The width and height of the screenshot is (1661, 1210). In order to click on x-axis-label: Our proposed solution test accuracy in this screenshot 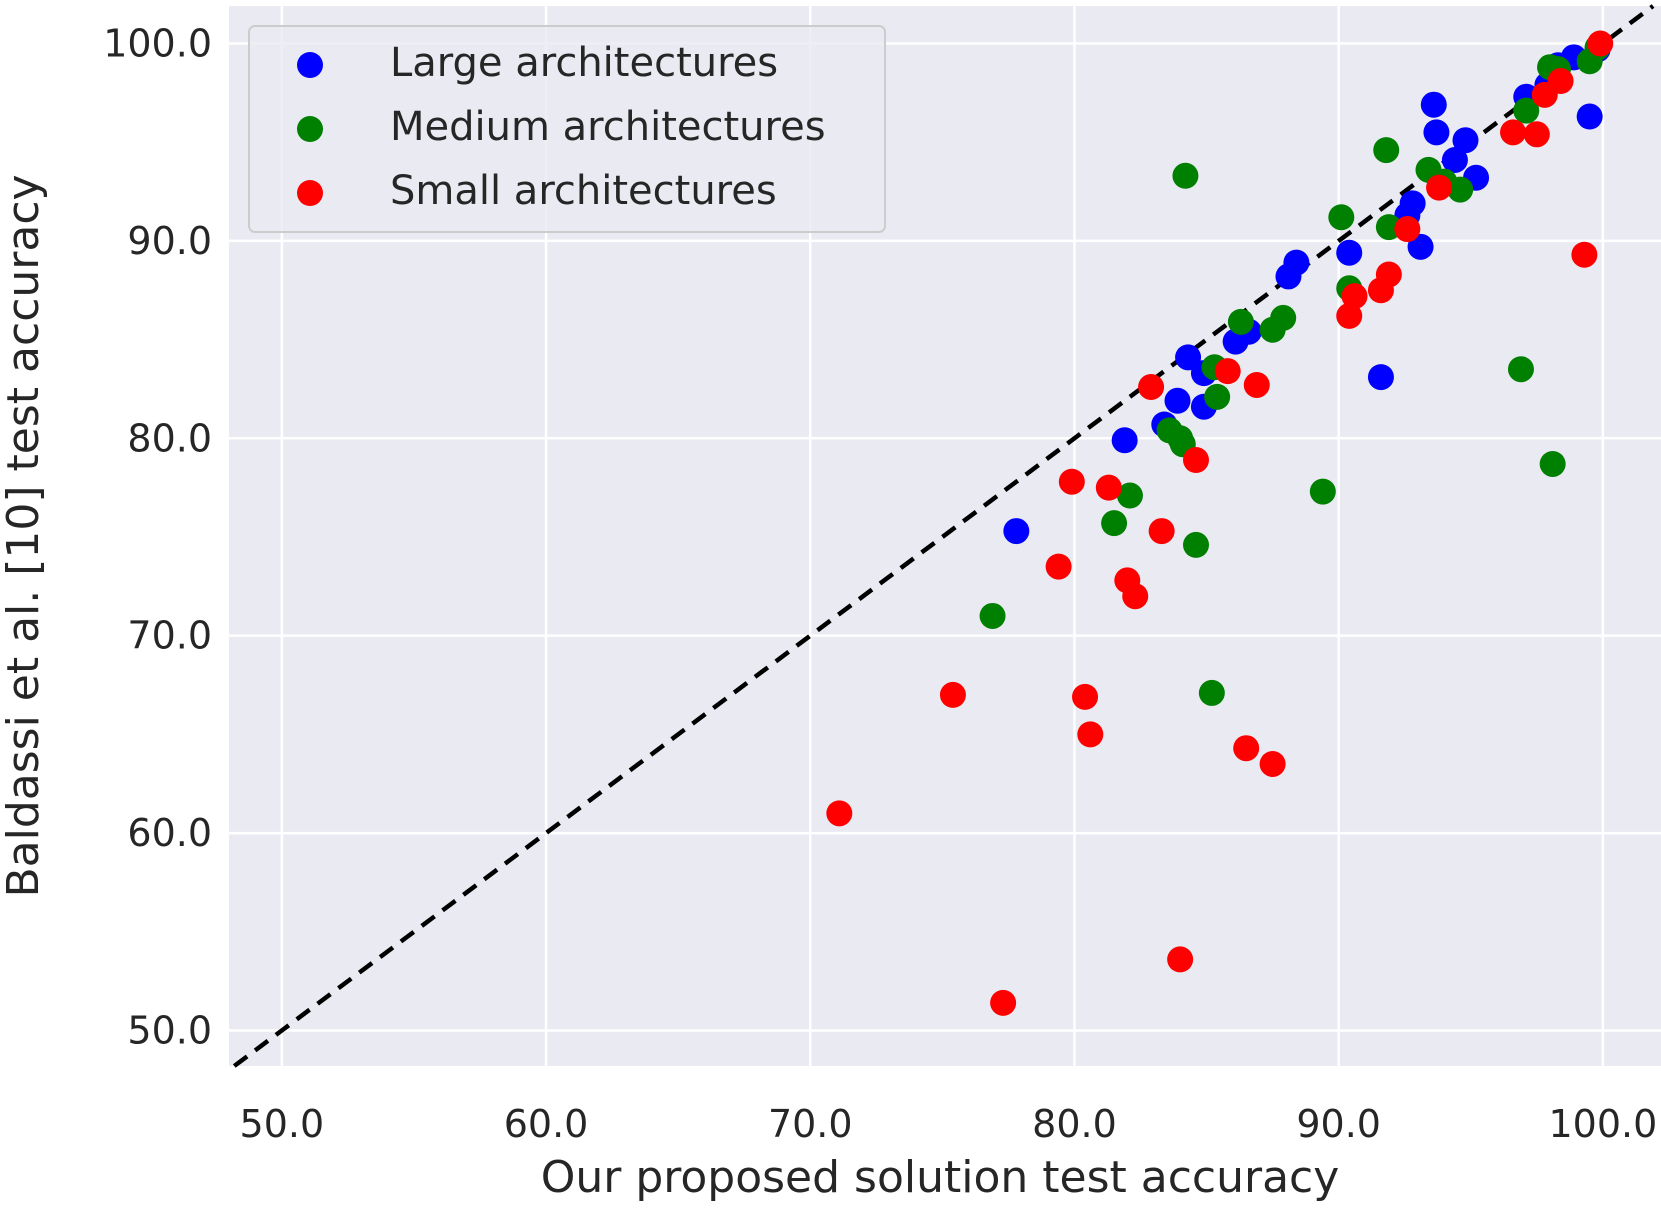, I will do `click(940, 1177)`.